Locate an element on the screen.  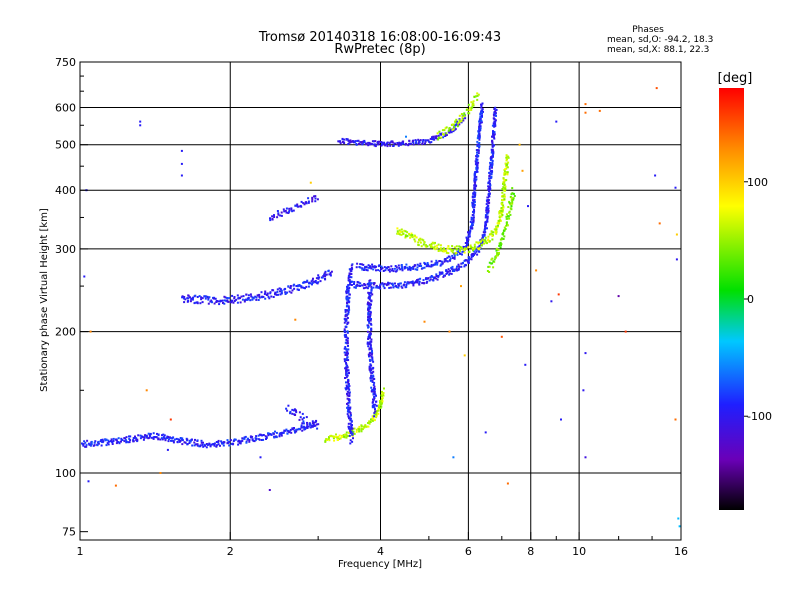
colorbar-tick-label: 100 is located at coordinates (757, 182).